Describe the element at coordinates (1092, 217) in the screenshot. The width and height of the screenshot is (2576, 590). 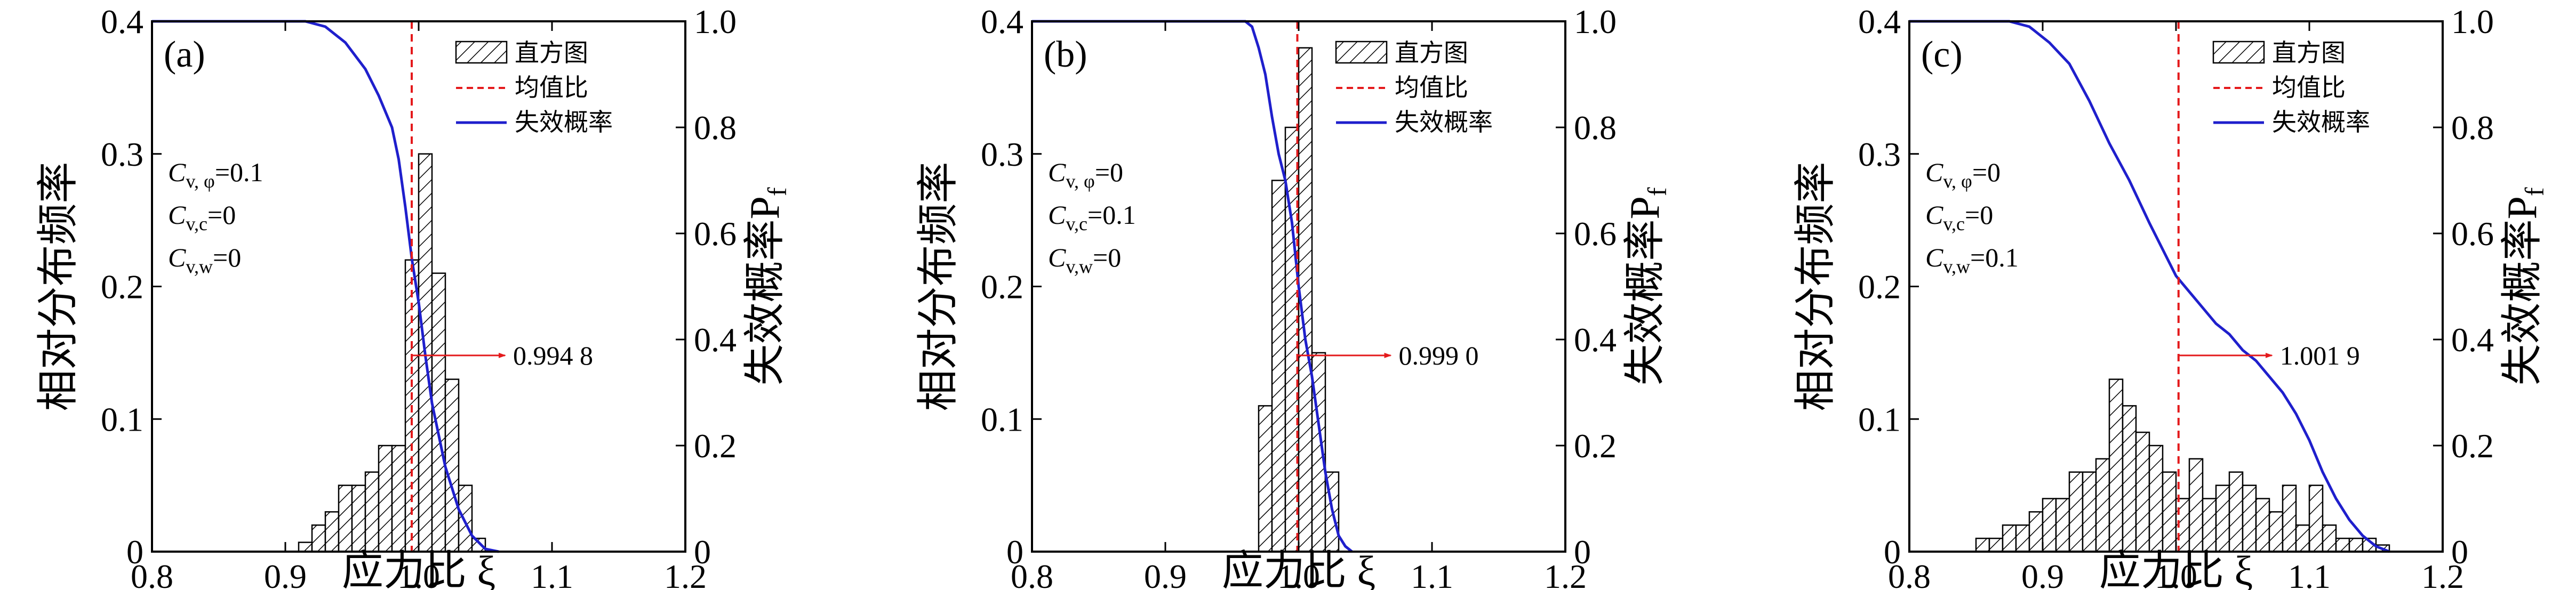
I see `param-annotation: Cv,c=0.1` at that location.